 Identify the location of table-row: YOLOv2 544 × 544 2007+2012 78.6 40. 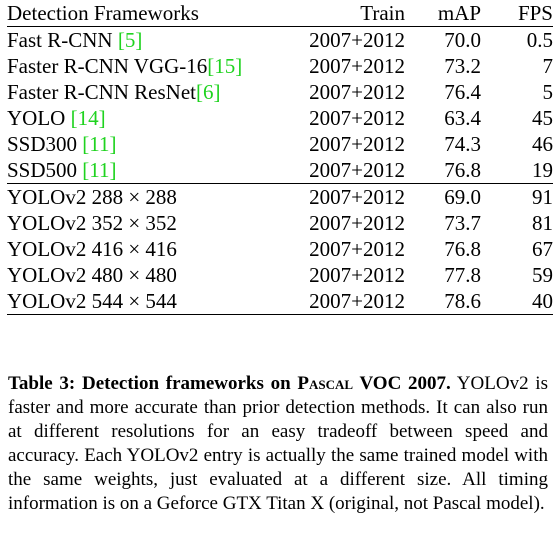
(280, 301).